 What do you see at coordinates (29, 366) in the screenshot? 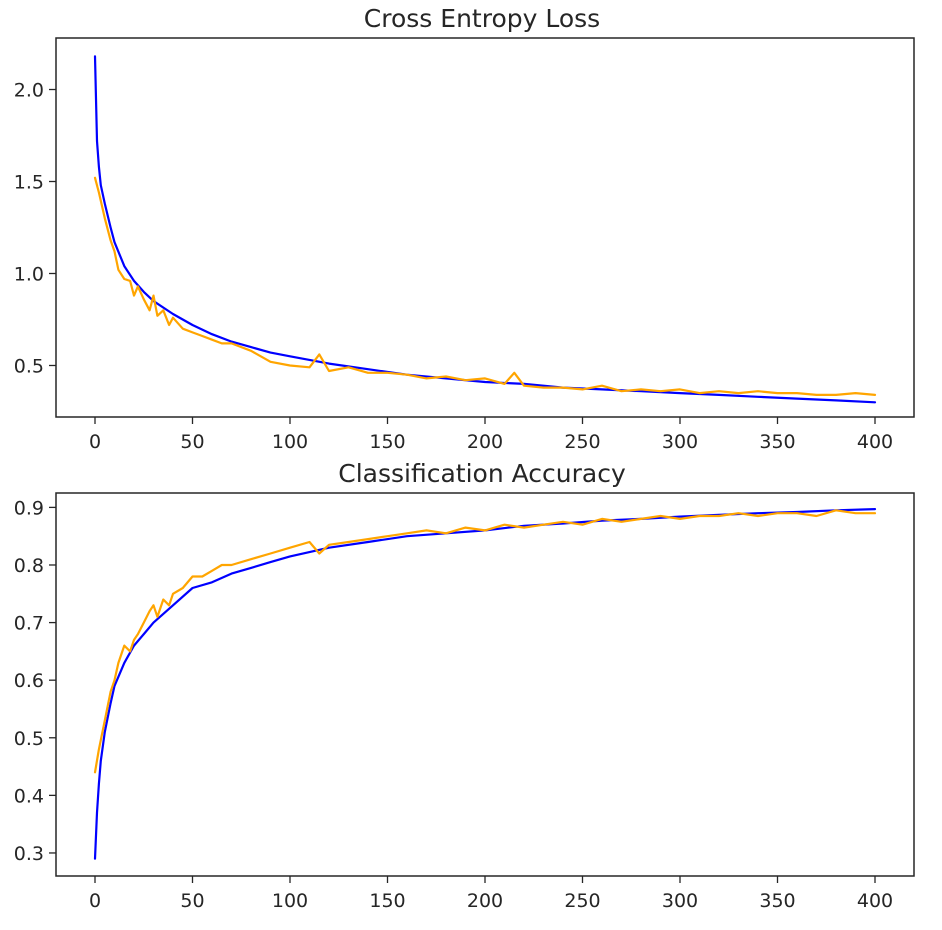
I see `loss-y-tick-label: 0.5` at bounding box center [29, 366].